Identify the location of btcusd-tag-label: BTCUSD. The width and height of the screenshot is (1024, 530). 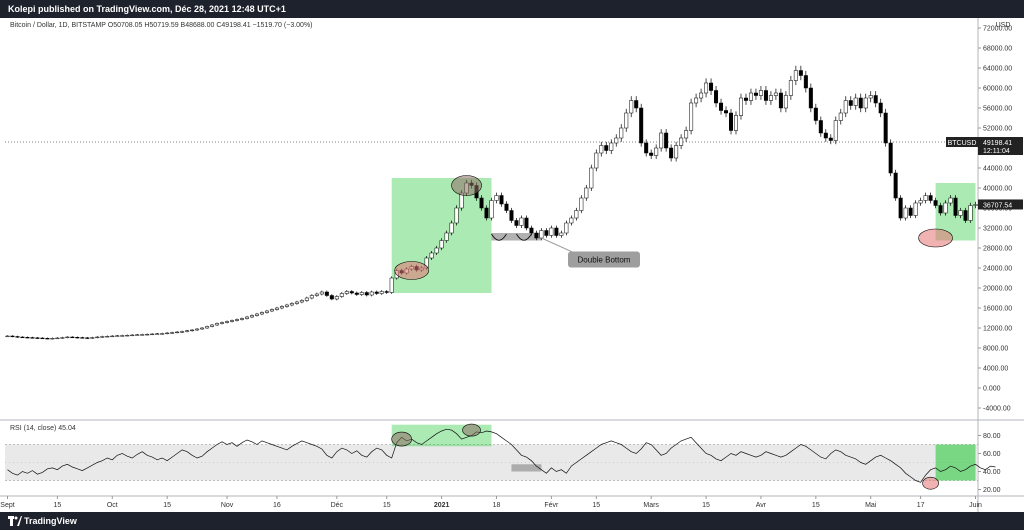
(962, 143).